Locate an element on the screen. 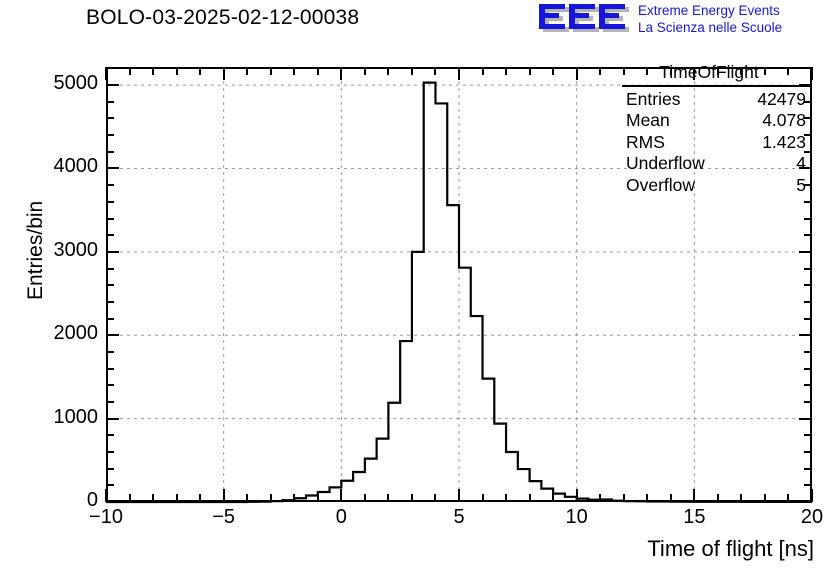 The image size is (836, 572). x-tick-label: −10 is located at coordinates (106, 517).